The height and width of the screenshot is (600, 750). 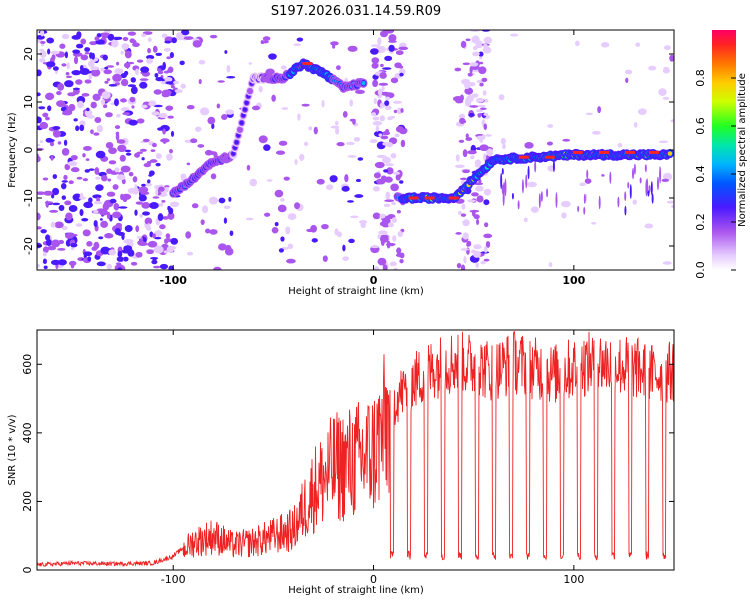 I want to click on signal-peak, so click(x=453, y=198).